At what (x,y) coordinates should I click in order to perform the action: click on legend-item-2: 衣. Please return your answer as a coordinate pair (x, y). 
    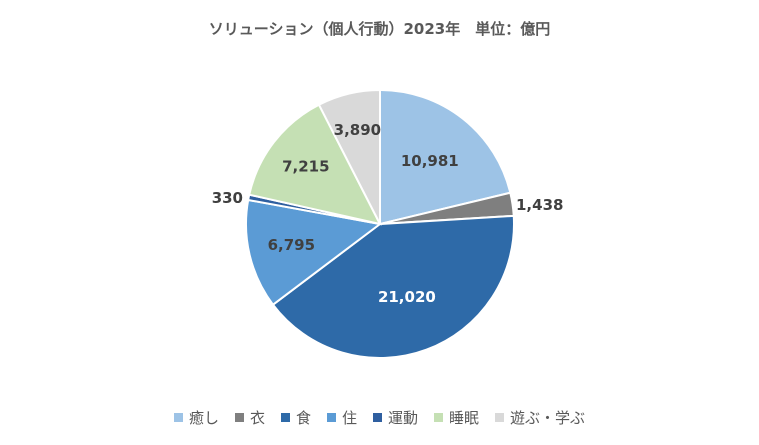
    Looking at the image, I should click on (249, 417).